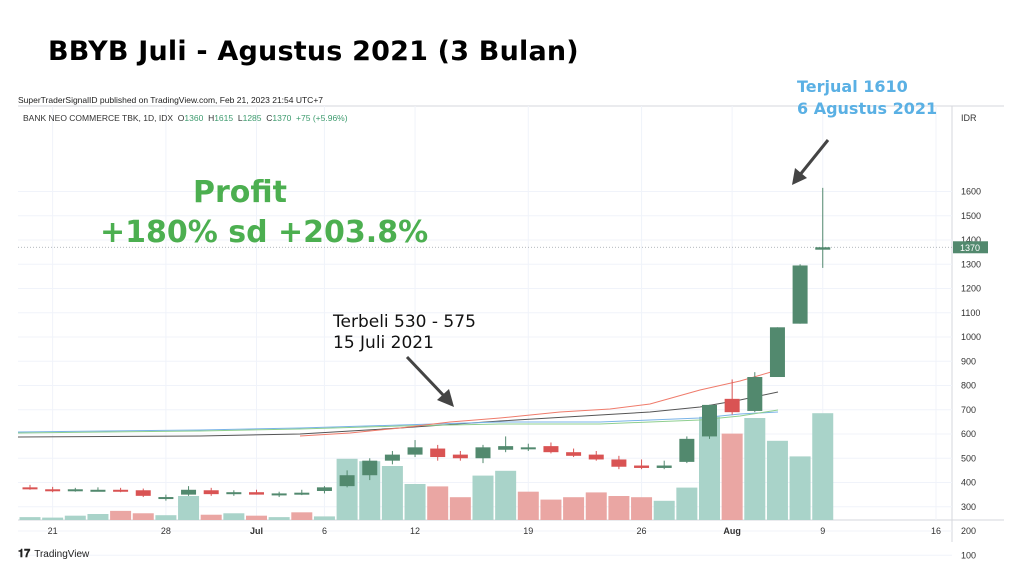 The height and width of the screenshot is (577, 1024). What do you see at coordinates (971, 289) in the screenshot?
I see `price-tick-label: 1200` at bounding box center [971, 289].